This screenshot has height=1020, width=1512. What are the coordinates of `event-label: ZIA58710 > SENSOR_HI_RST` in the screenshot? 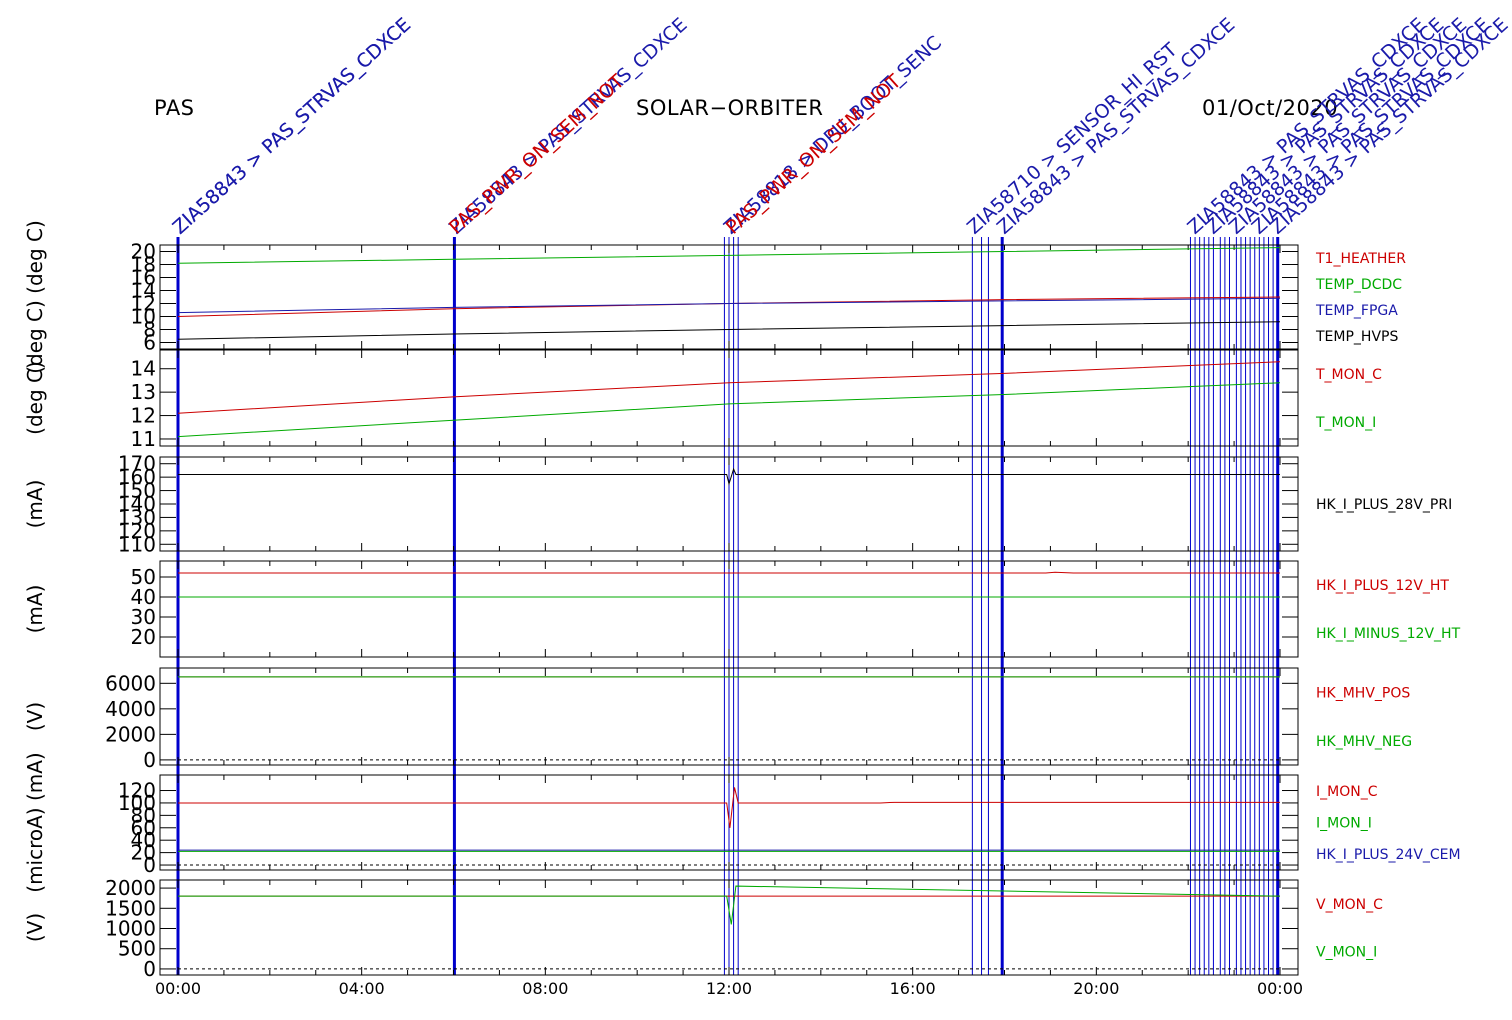 It's located at (1072, 139).